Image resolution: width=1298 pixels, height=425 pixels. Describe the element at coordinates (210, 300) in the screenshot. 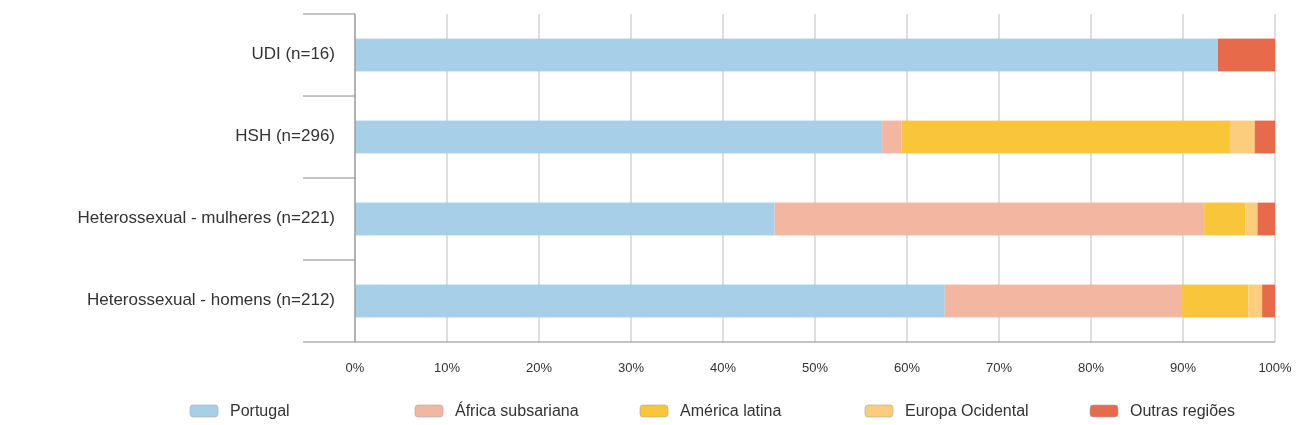

I see `y-tick-label: Heterossexual - homens (n=212)` at that location.